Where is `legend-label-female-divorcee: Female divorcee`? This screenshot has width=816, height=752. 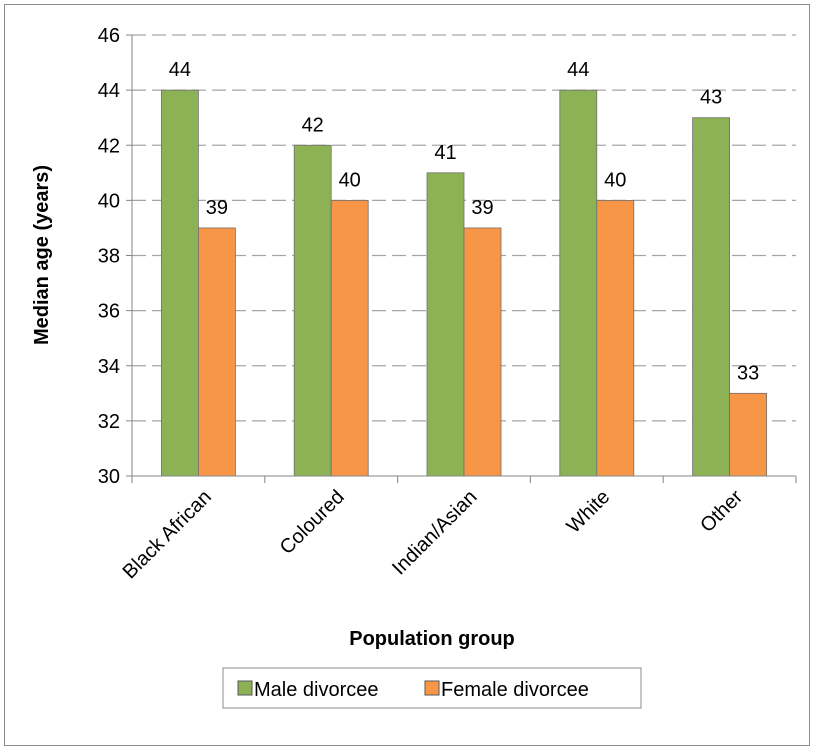
legend-label-female-divorcee: Female divorcee is located at coordinates (515, 690).